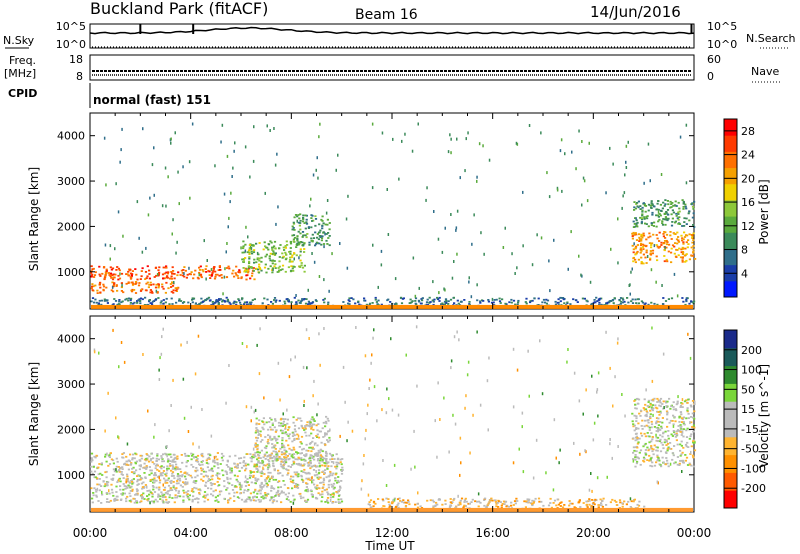 Image resolution: width=800 pixels, height=554 pixels. What do you see at coordinates (751, 350) in the screenshot?
I see `colorbar-tick-label: 200` at bounding box center [751, 350].